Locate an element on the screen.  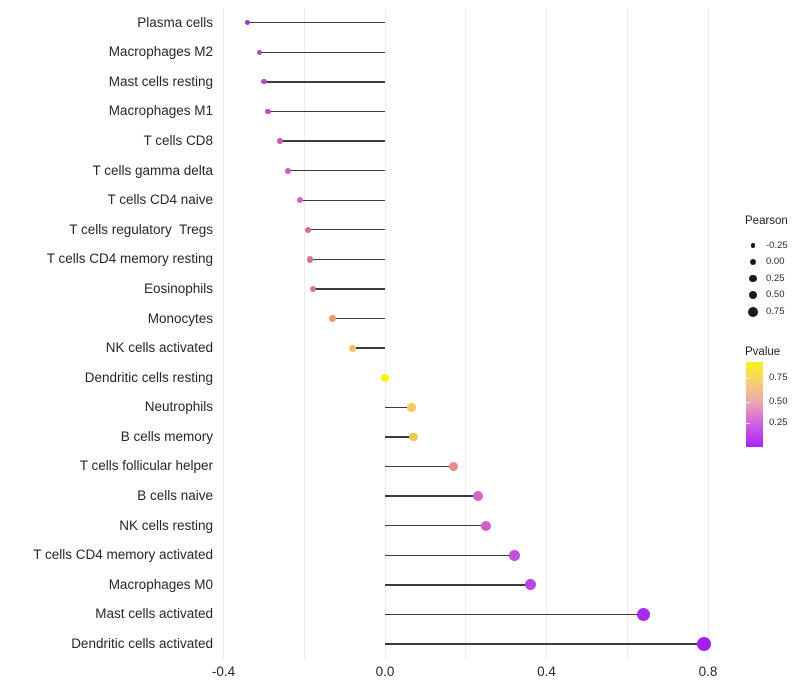
y-axis-label: Monocytes is located at coordinates (180, 318).